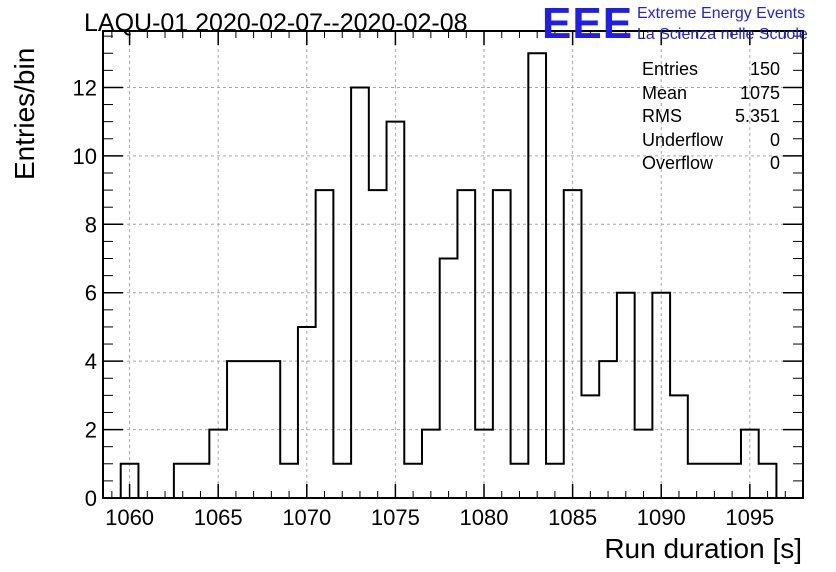 The height and width of the screenshot is (572, 836). What do you see at coordinates (572, 517) in the screenshot?
I see `x-tick-label: 1085` at bounding box center [572, 517].